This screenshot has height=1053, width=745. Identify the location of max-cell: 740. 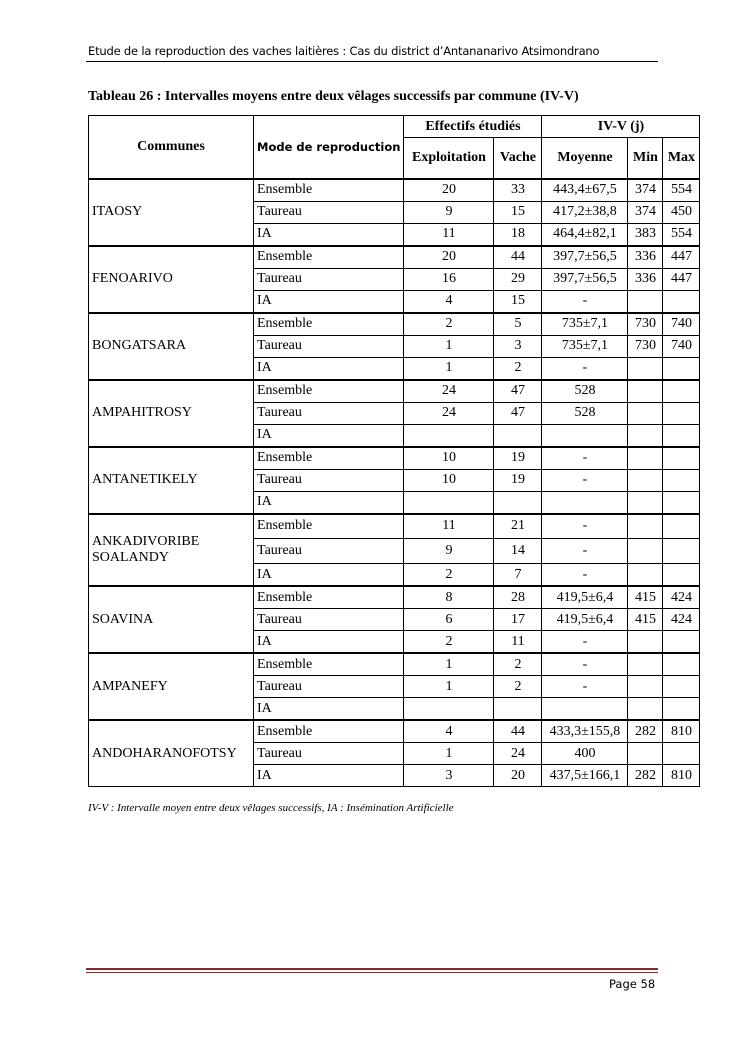
(681, 323).